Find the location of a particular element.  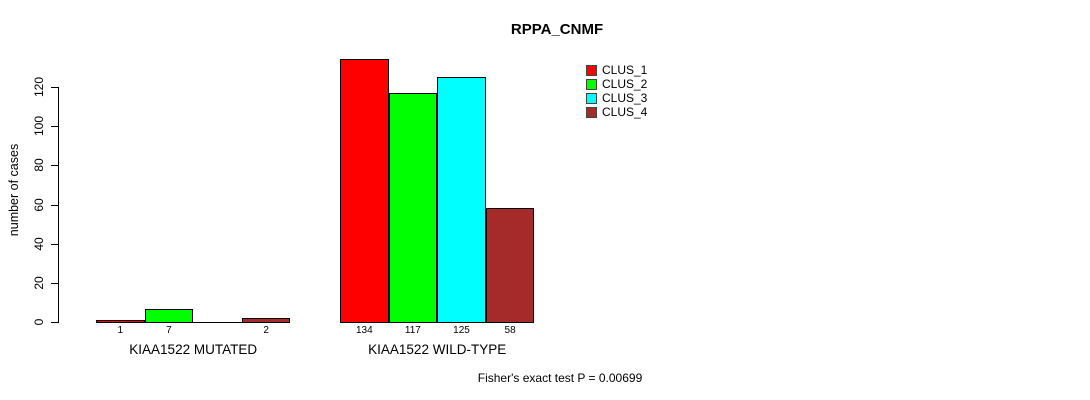

legend-item: CLUS_4 is located at coordinates (616, 112).